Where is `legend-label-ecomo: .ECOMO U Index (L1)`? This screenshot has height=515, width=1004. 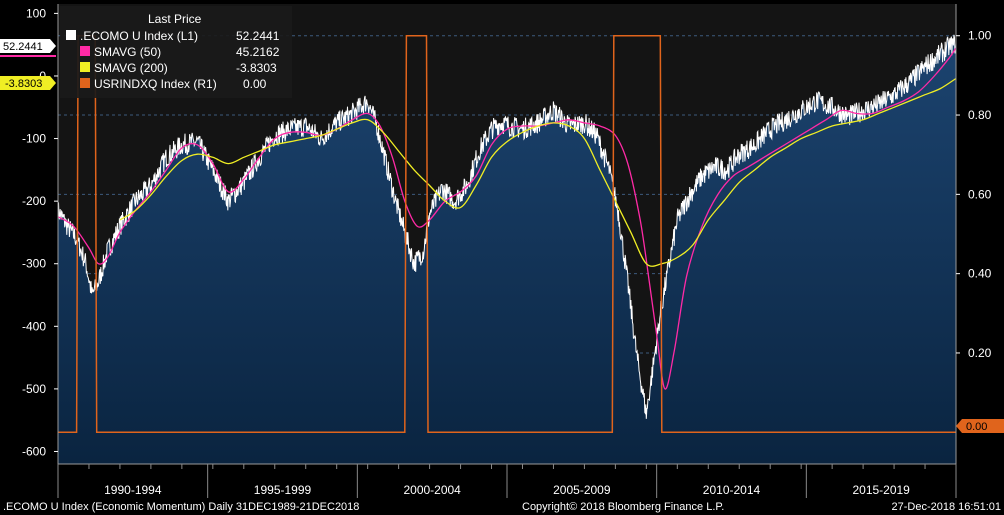 legend-label-ecomo: .ECOMO U Index (L1) is located at coordinates (139, 36).